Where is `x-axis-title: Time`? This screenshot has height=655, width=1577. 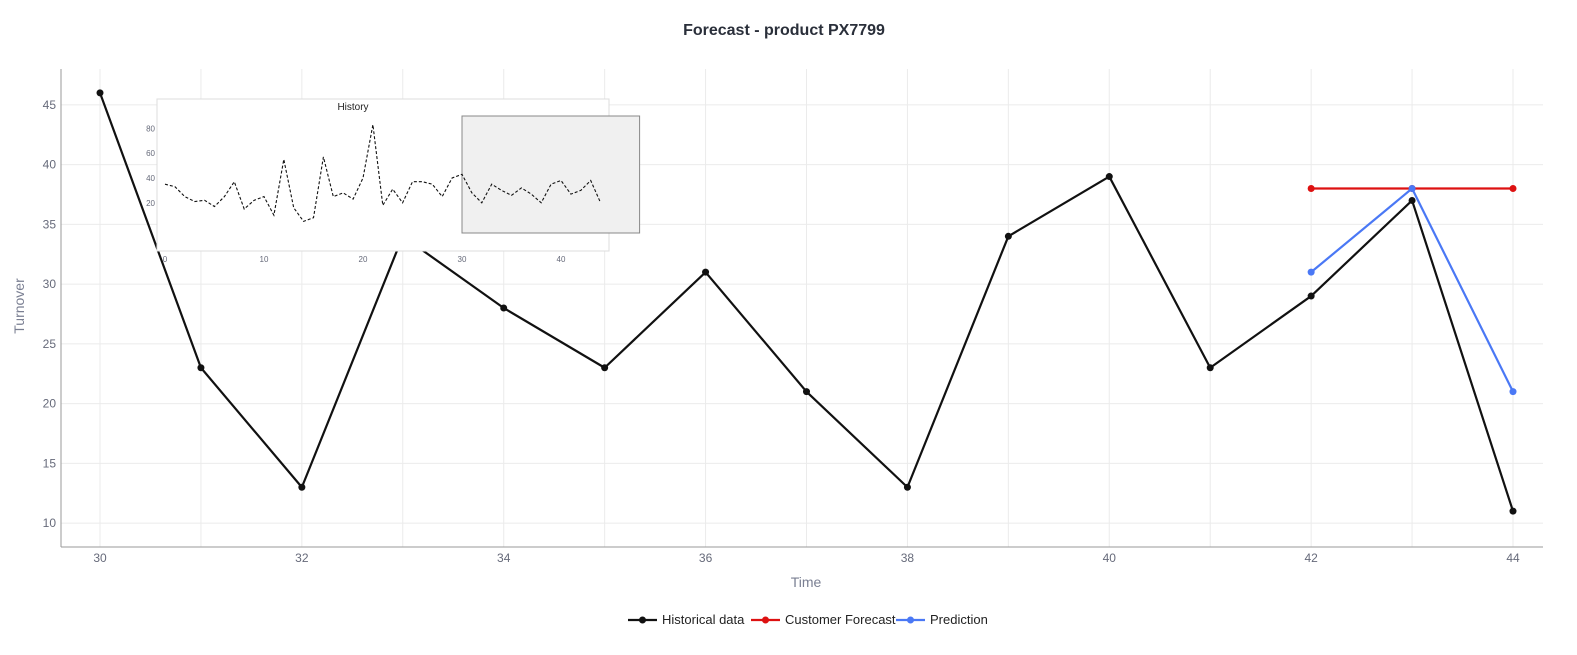
x-axis-title: Time is located at coordinates (806, 582).